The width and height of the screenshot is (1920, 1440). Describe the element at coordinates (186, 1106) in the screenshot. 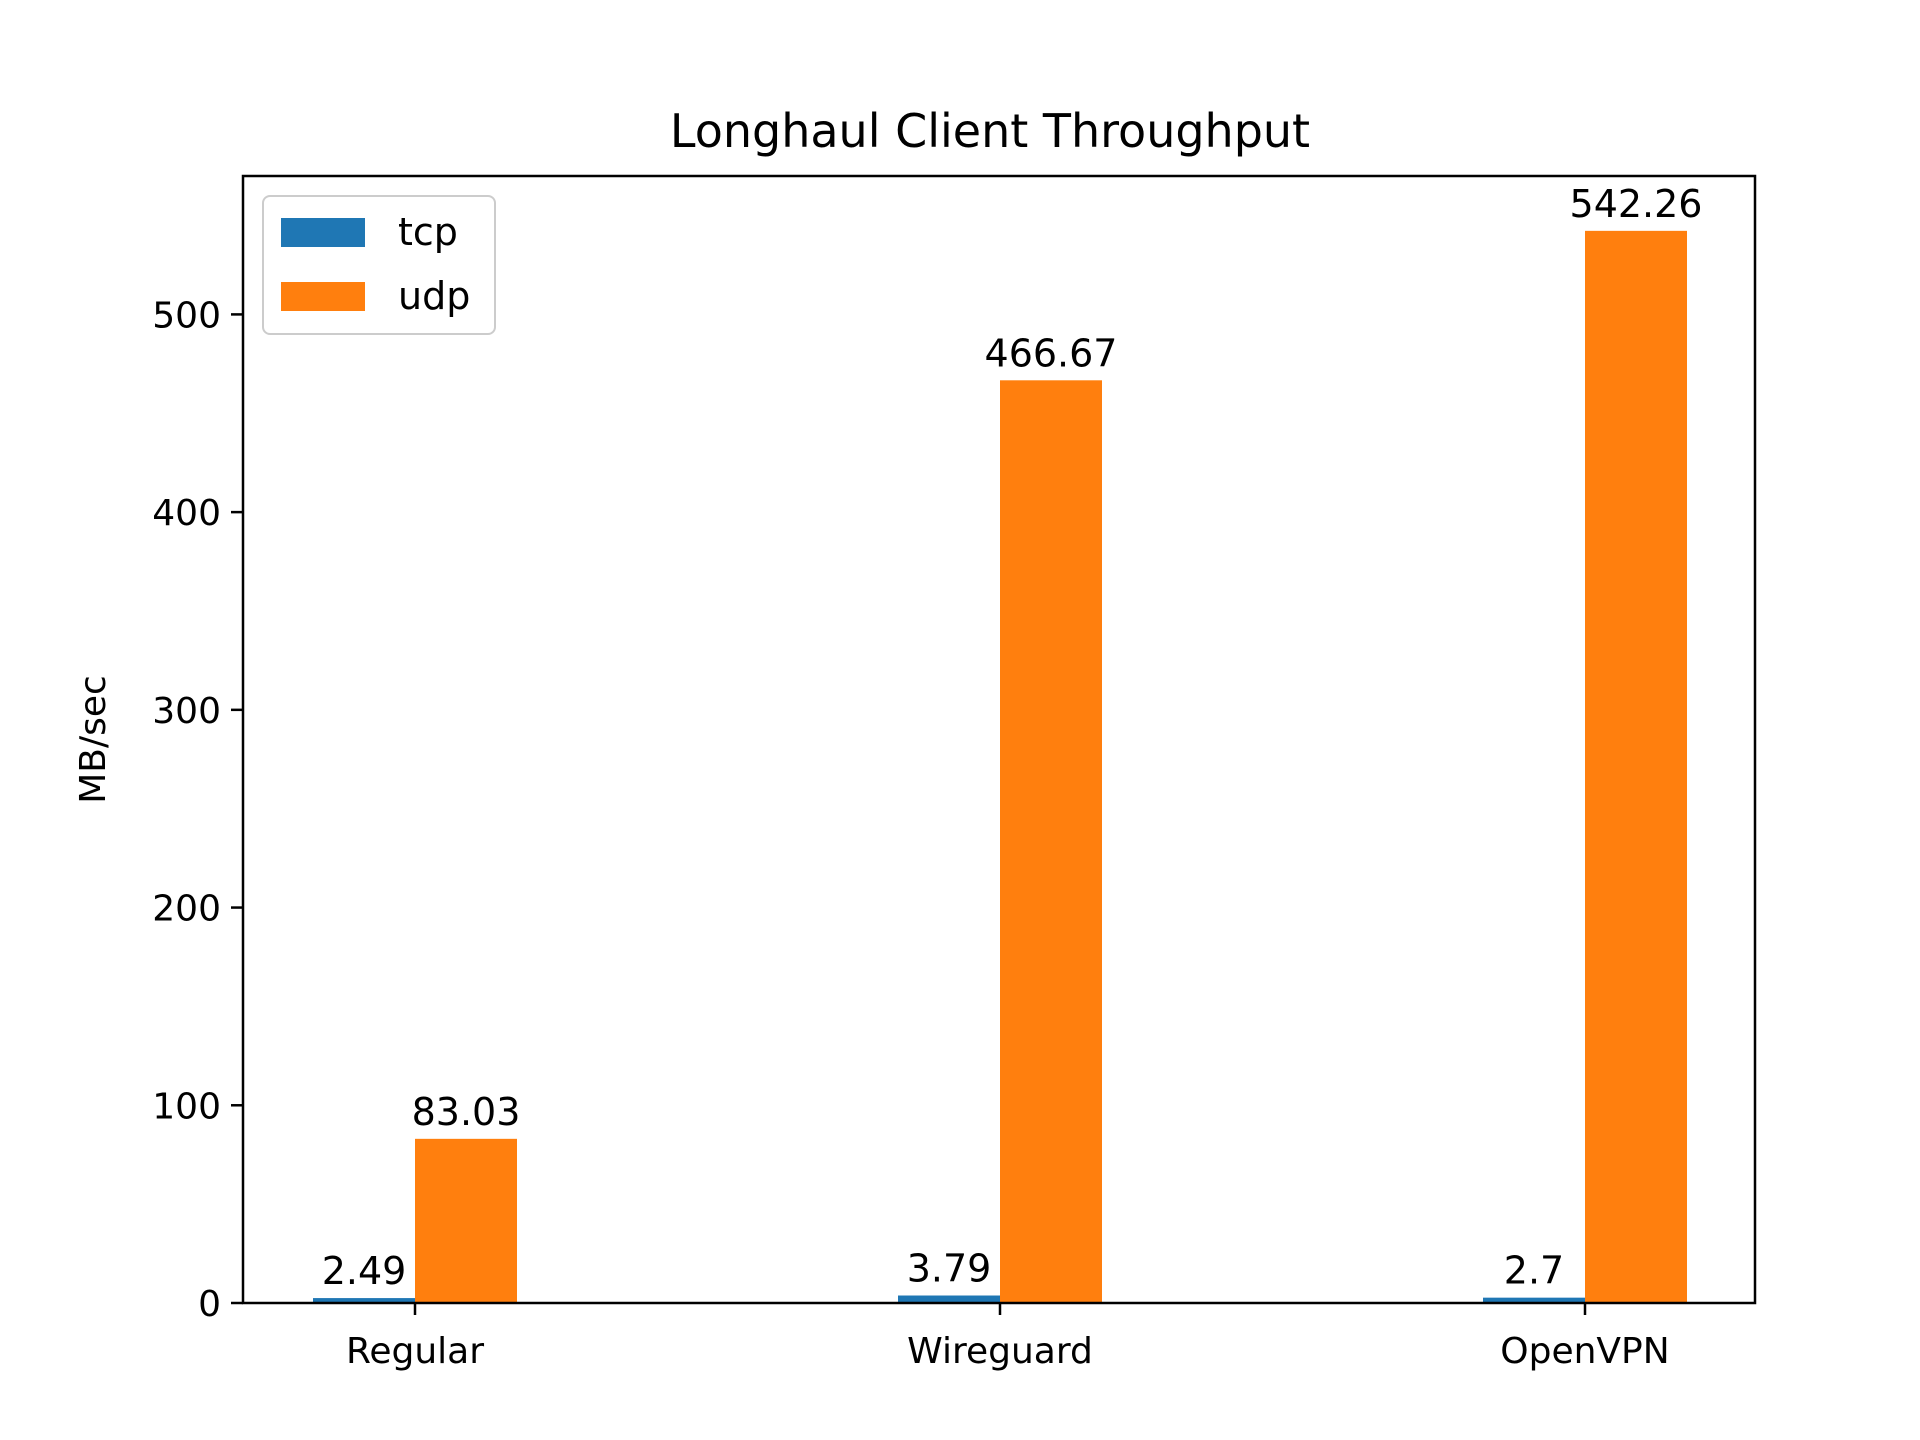

I see `y-tick-label-100: 100` at that location.